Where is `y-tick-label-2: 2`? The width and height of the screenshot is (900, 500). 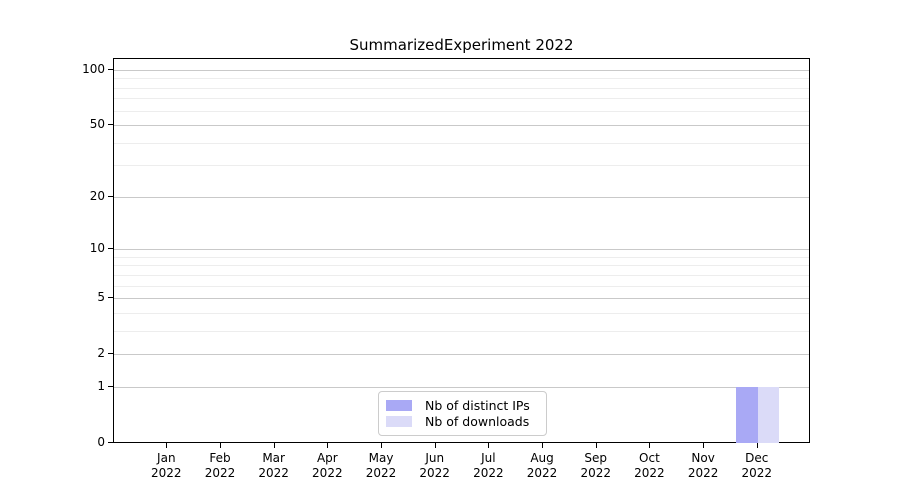 y-tick-label-2: 2 is located at coordinates (101, 353).